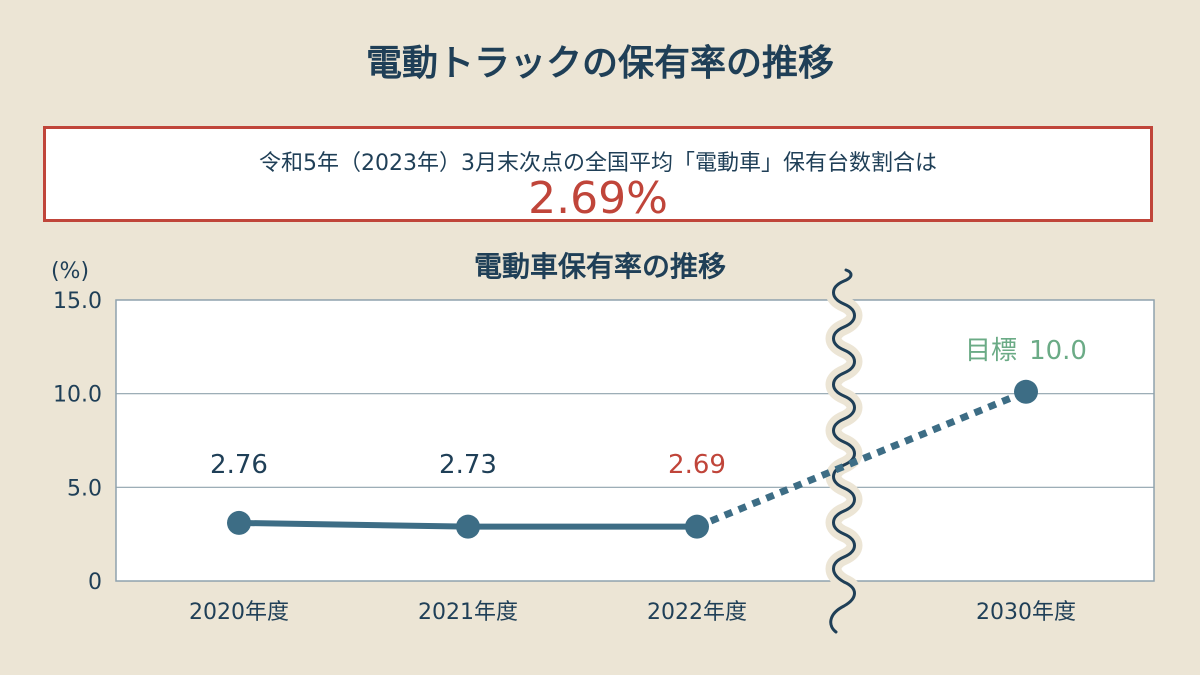 The height and width of the screenshot is (675, 1200). Describe the element at coordinates (598, 163) in the screenshot. I see `summary-text: 令和5年（2023年）3月末次点の全国平均「電動車」保有台数割合は` at that location.